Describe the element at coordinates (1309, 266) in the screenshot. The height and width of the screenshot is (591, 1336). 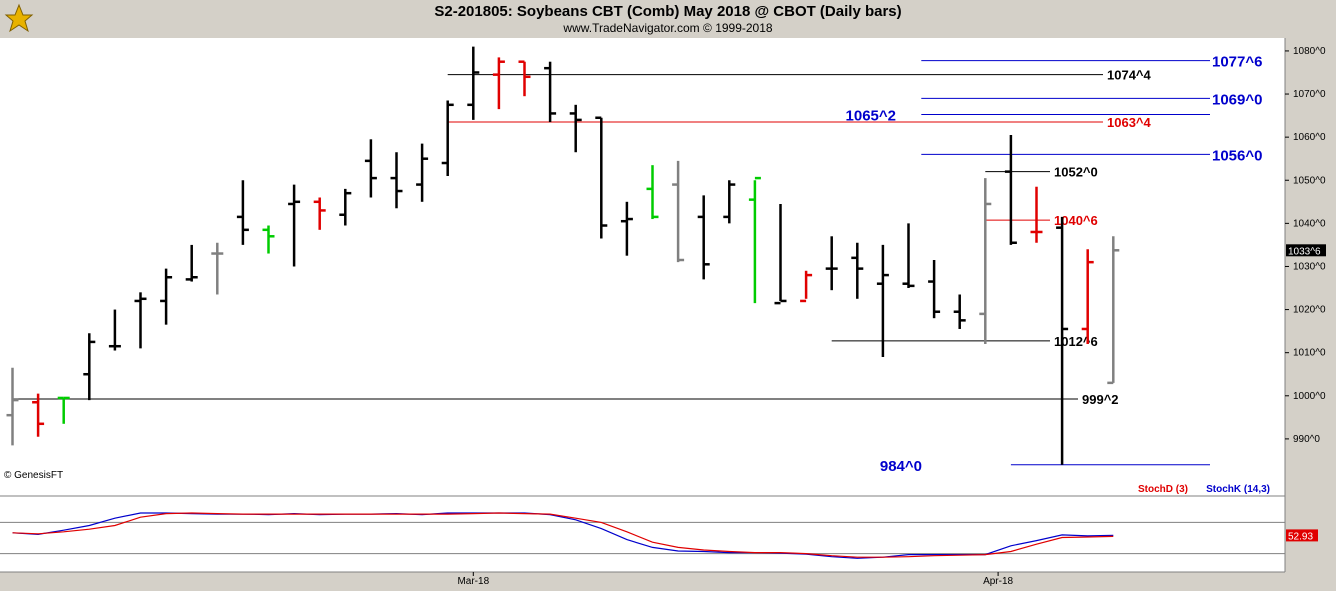
I see `y-tick-label: 1030^0` at that location.